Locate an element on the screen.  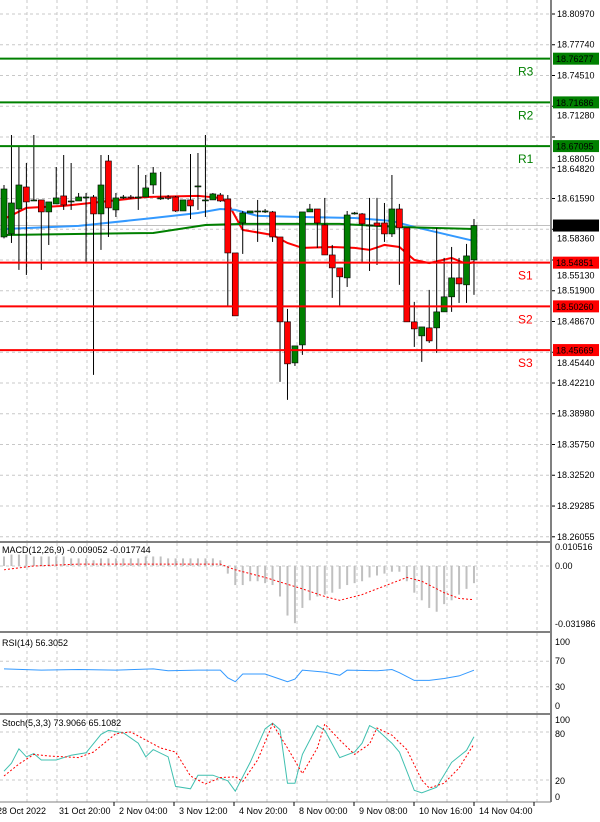
macd-tick-label: 0.00 is located at coordinates (564, 566).